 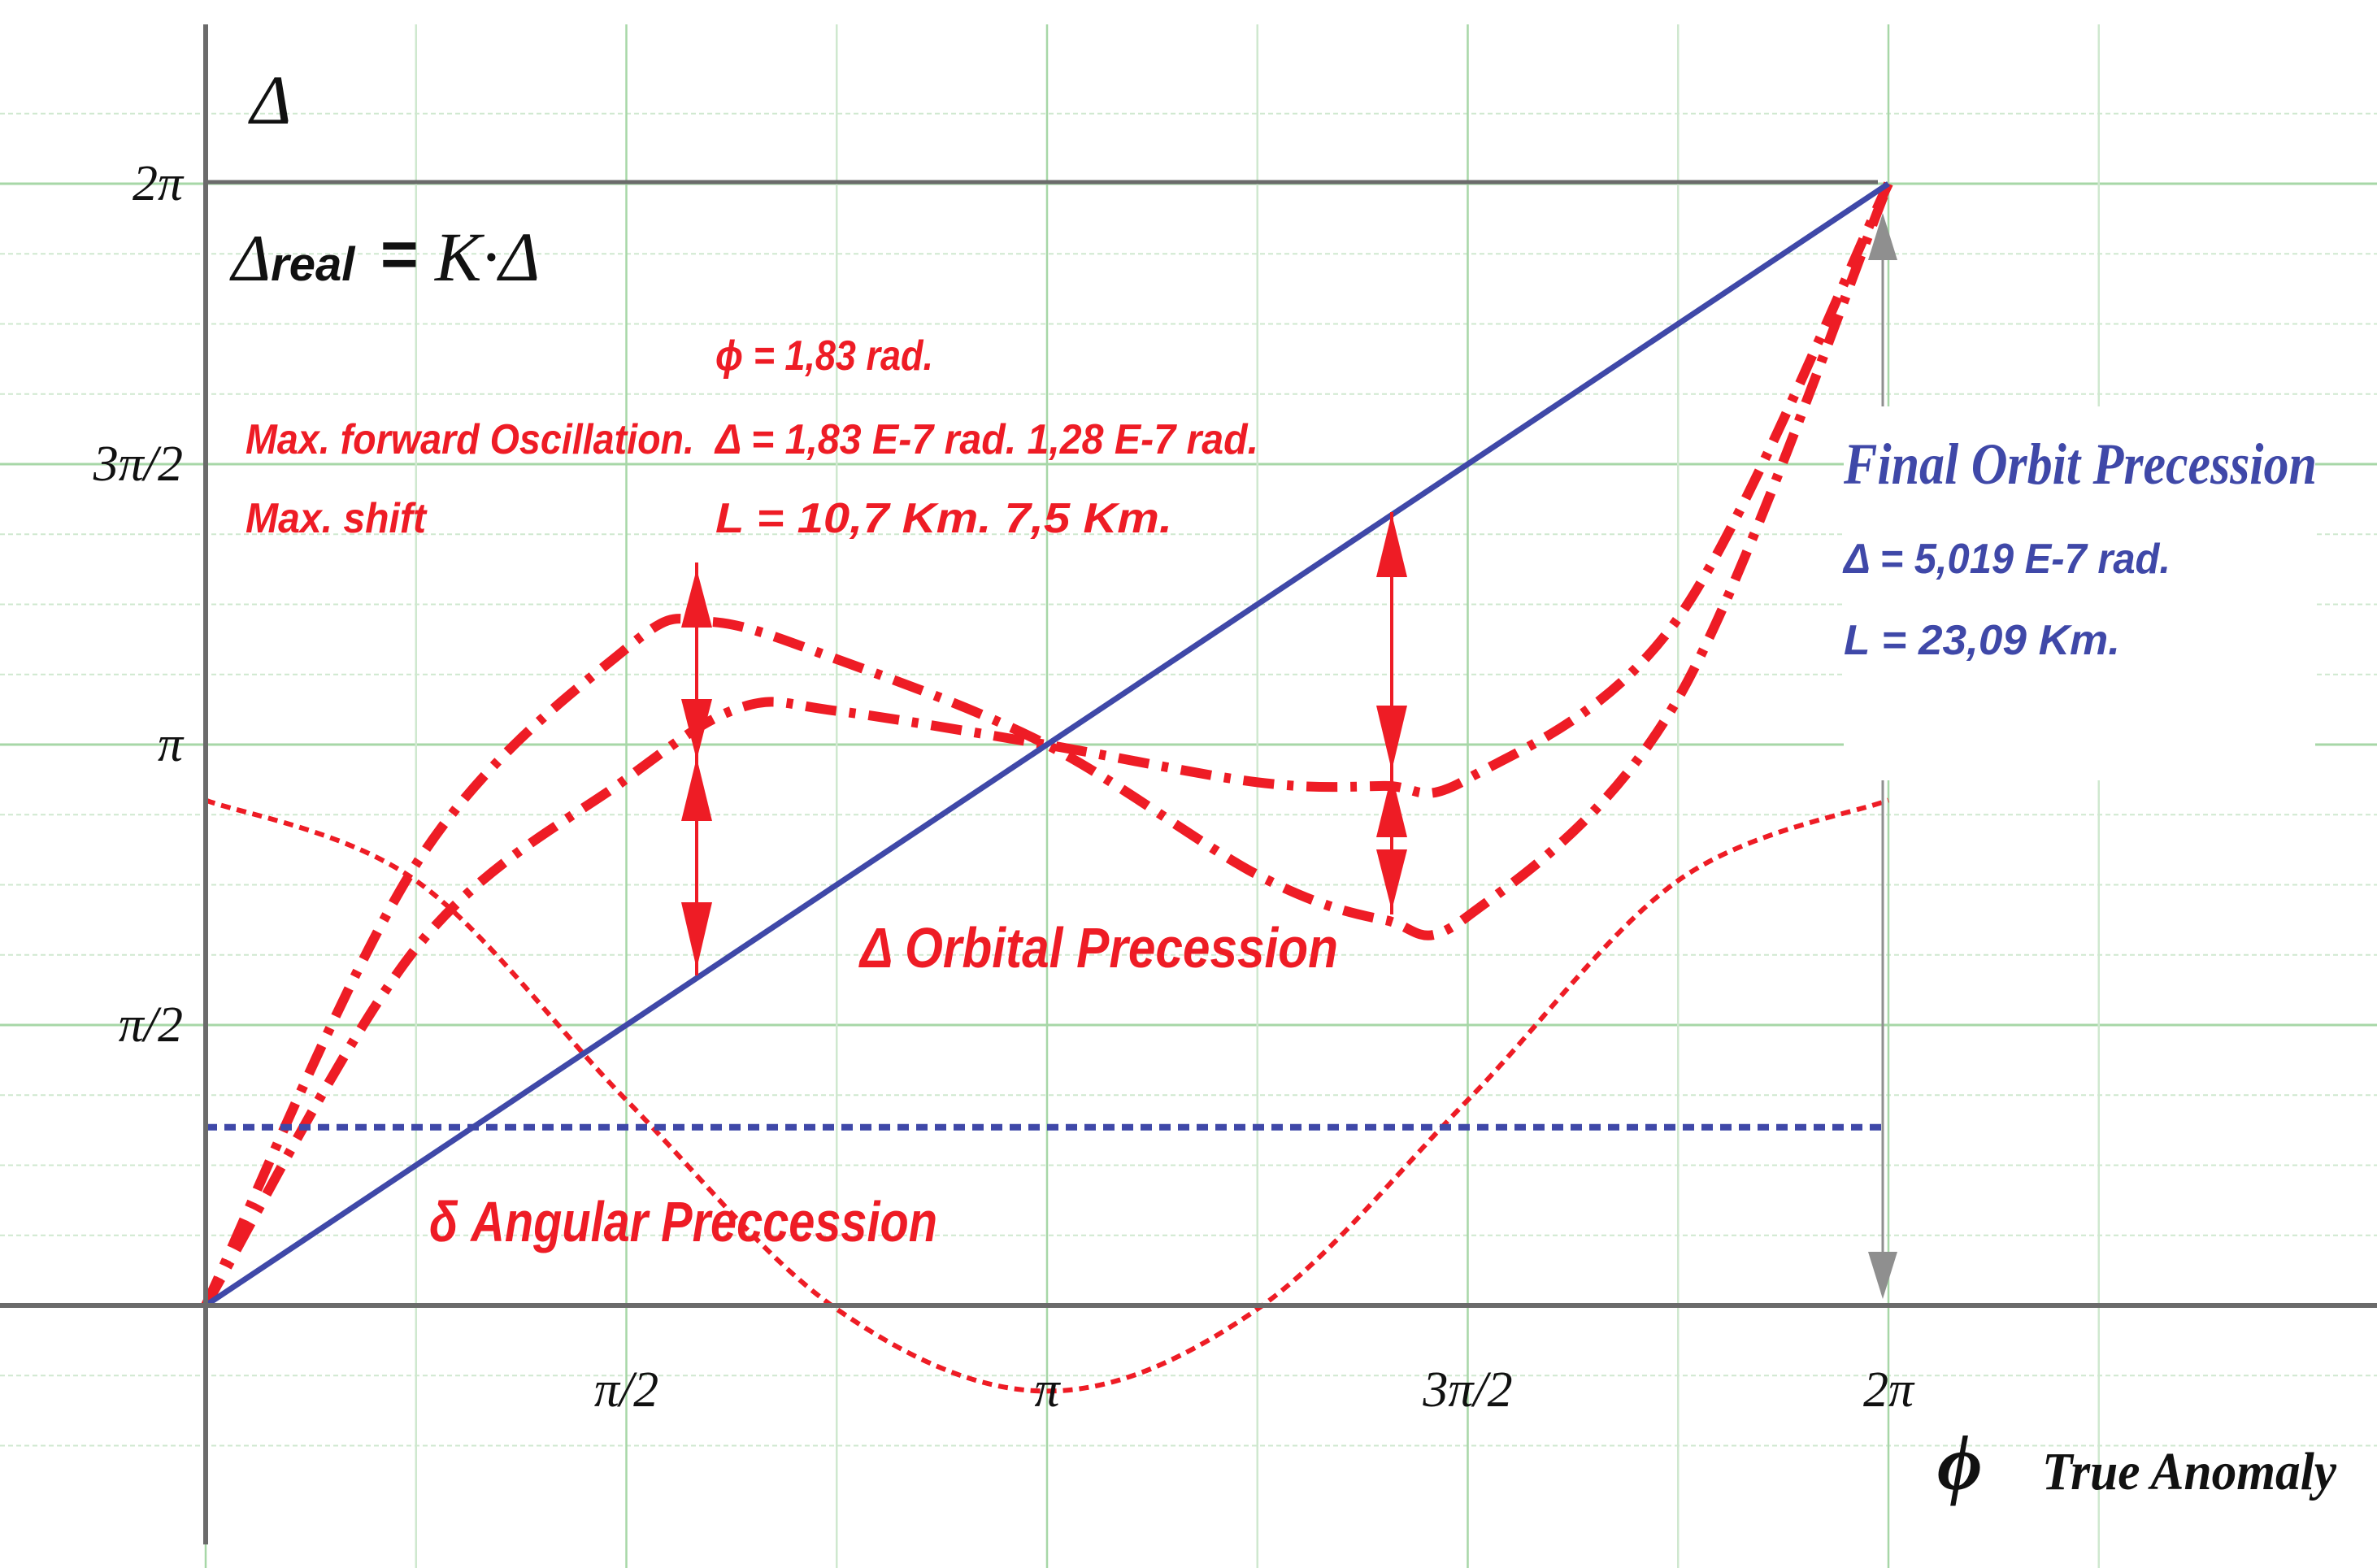 What do you see at coordinates (159, 183) in the screenshot?
I see `y-tick-label: 2π` at bounding box center [159, 183].